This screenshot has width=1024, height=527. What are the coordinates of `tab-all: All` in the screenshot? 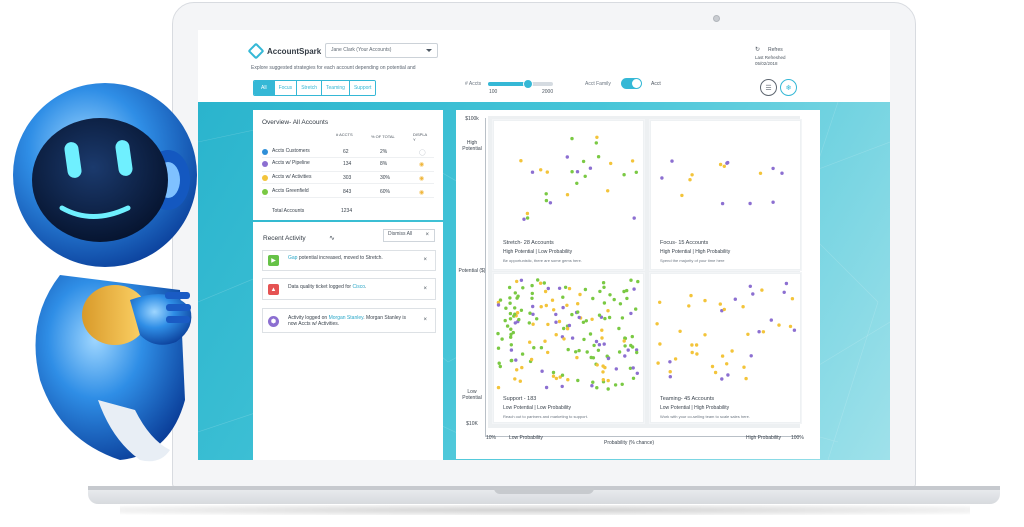 It's located at (264, 88).